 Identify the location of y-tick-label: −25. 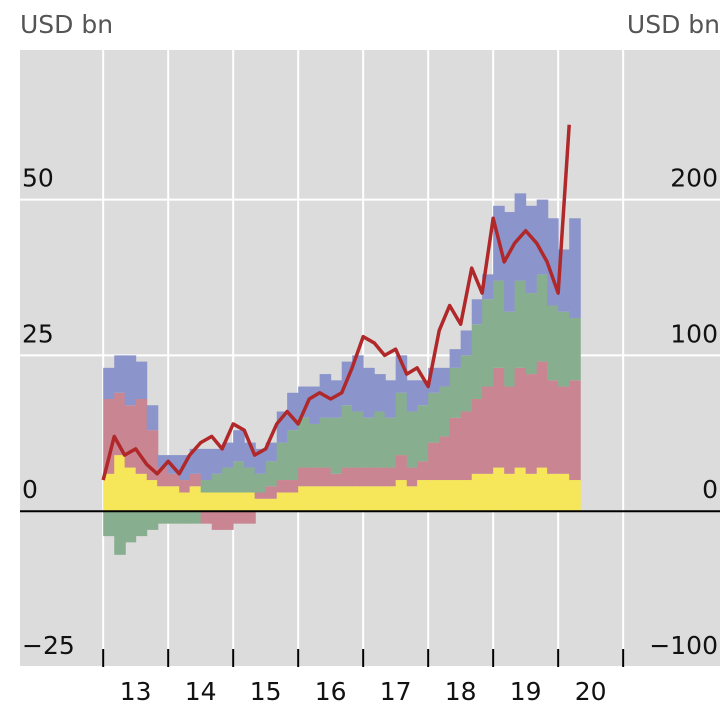
(48, 645).